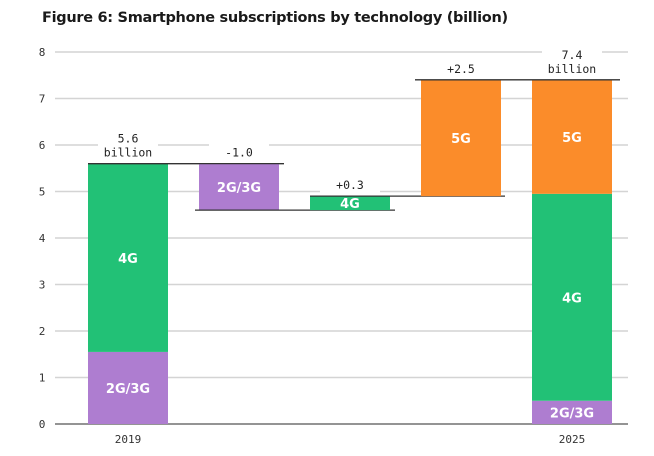  Describe the element at coordinates (572, 55) in the screenshot. I see `value-annotation: 7.4` at that location.